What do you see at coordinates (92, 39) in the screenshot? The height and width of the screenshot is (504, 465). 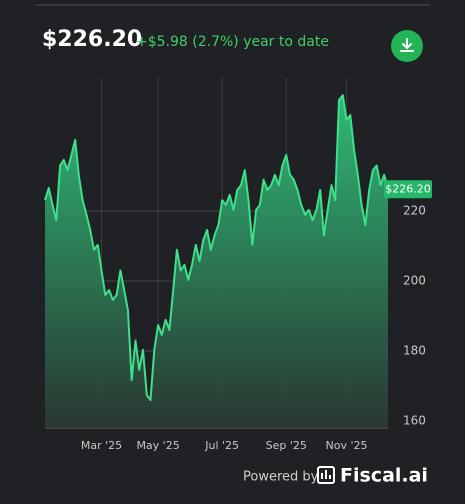 I see `price: $226.20` at bounding box center [92, 39].